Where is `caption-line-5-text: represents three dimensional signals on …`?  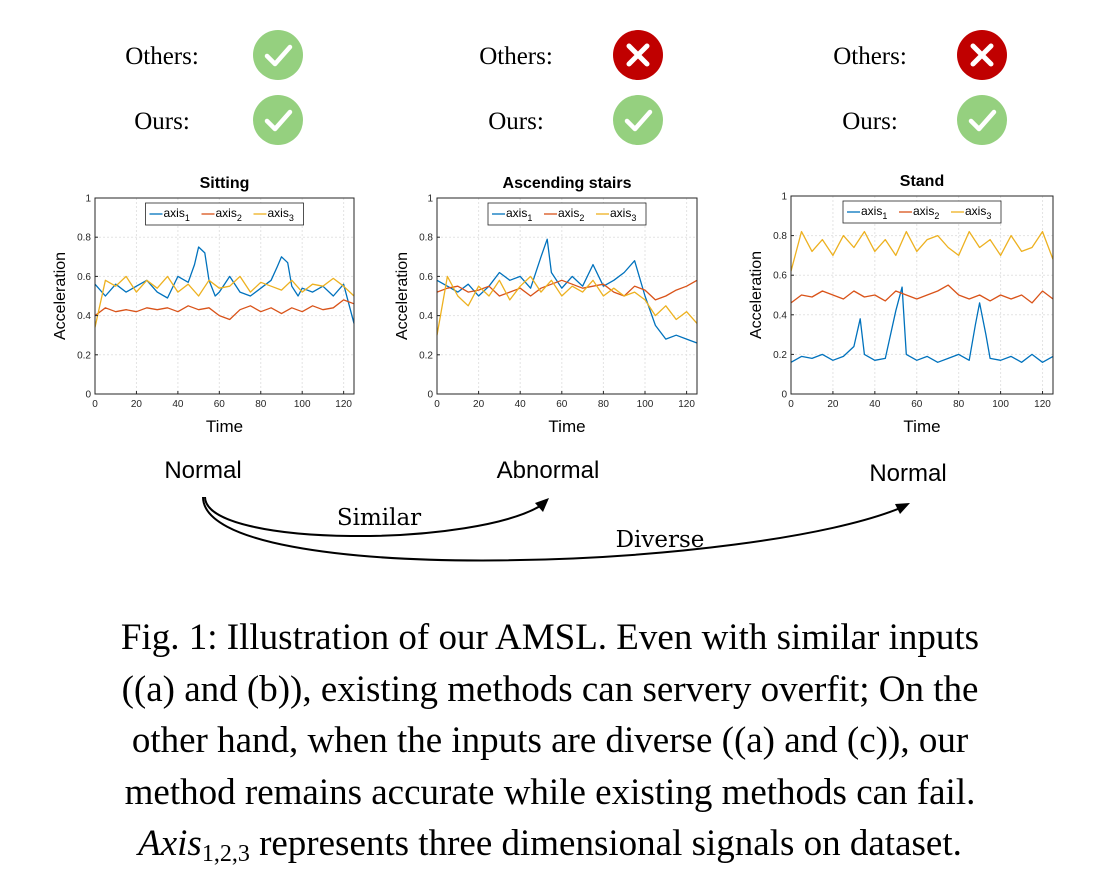
caption-line-5-text: represents three dimensional signals on … is located at coordinates (605, 843).